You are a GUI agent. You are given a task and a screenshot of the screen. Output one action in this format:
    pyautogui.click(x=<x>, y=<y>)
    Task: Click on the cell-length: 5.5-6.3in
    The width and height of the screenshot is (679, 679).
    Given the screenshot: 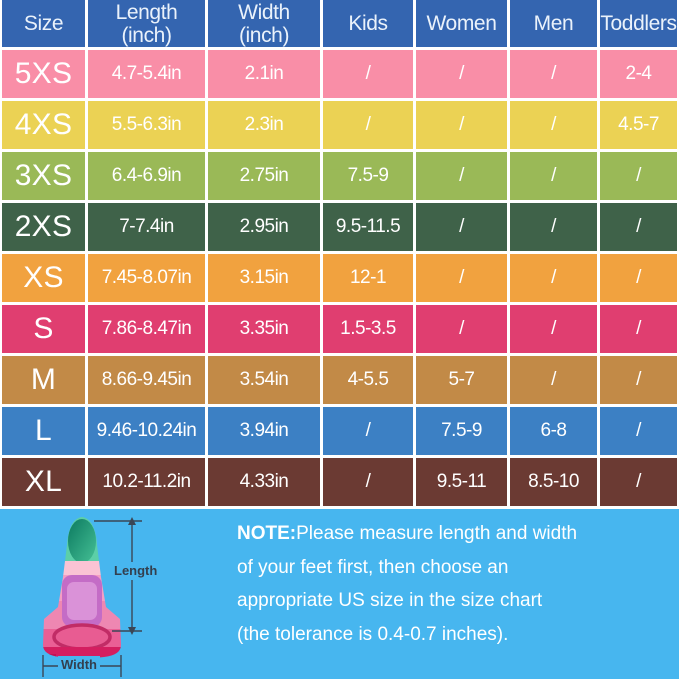 What is the action you would take?
    pyautogui.click(x=145, y=125)
    